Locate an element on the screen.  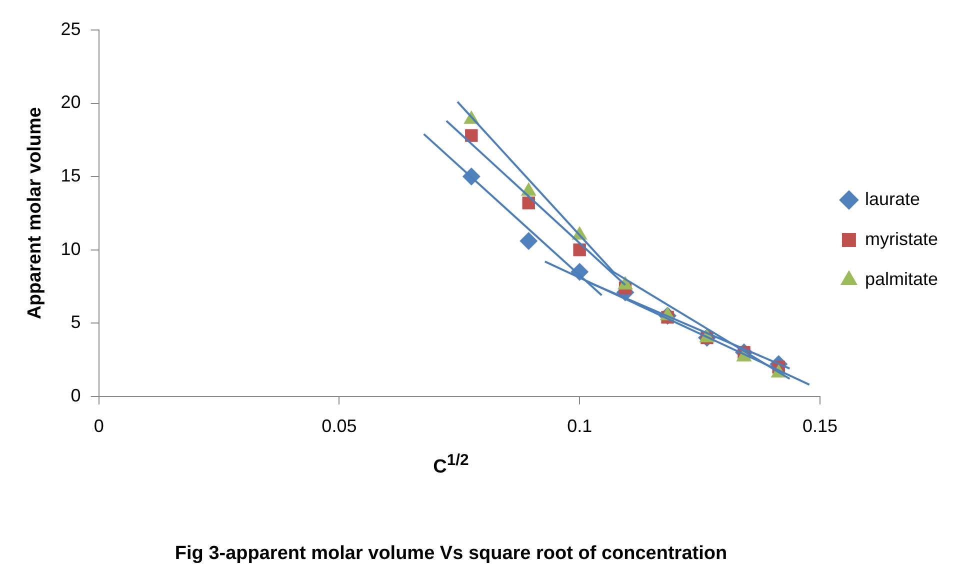
caption: Fig 3-apparent molar volume Vs square root of concentration is located at coordinates (451, 554).